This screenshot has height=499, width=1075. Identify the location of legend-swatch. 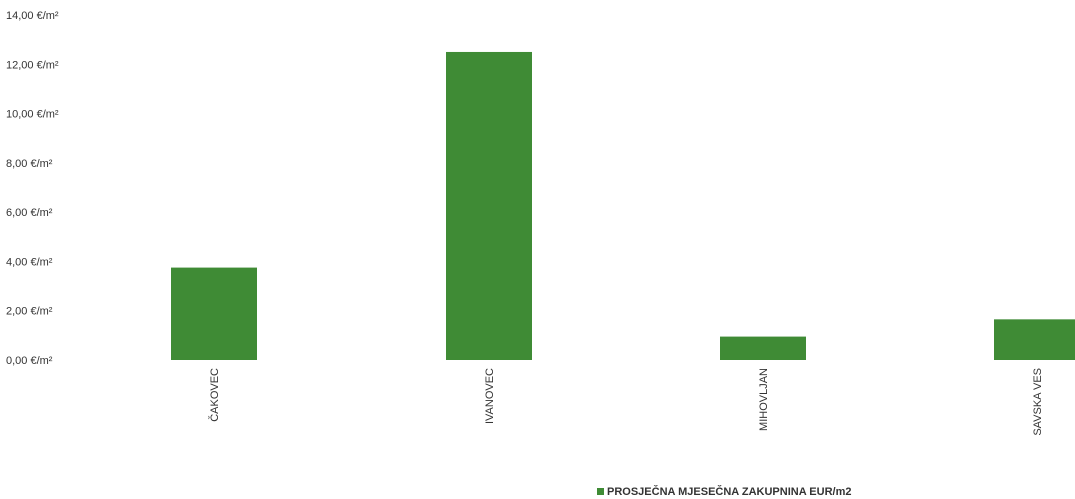
(600, 491).